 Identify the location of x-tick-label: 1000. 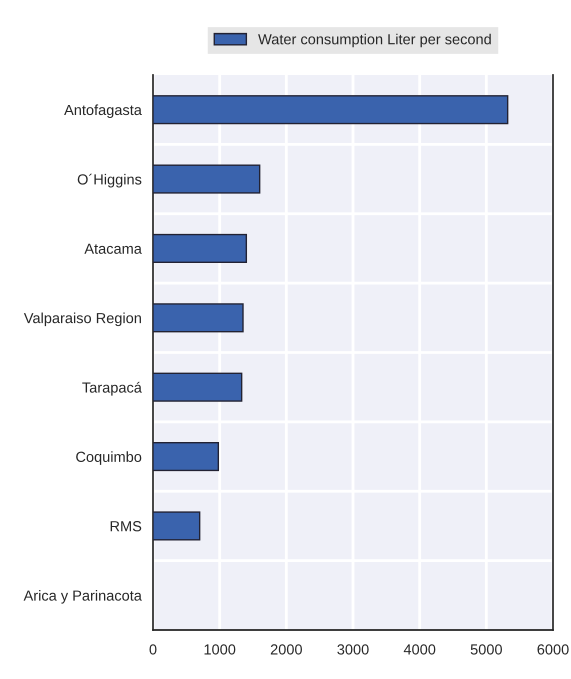
(220, 649).